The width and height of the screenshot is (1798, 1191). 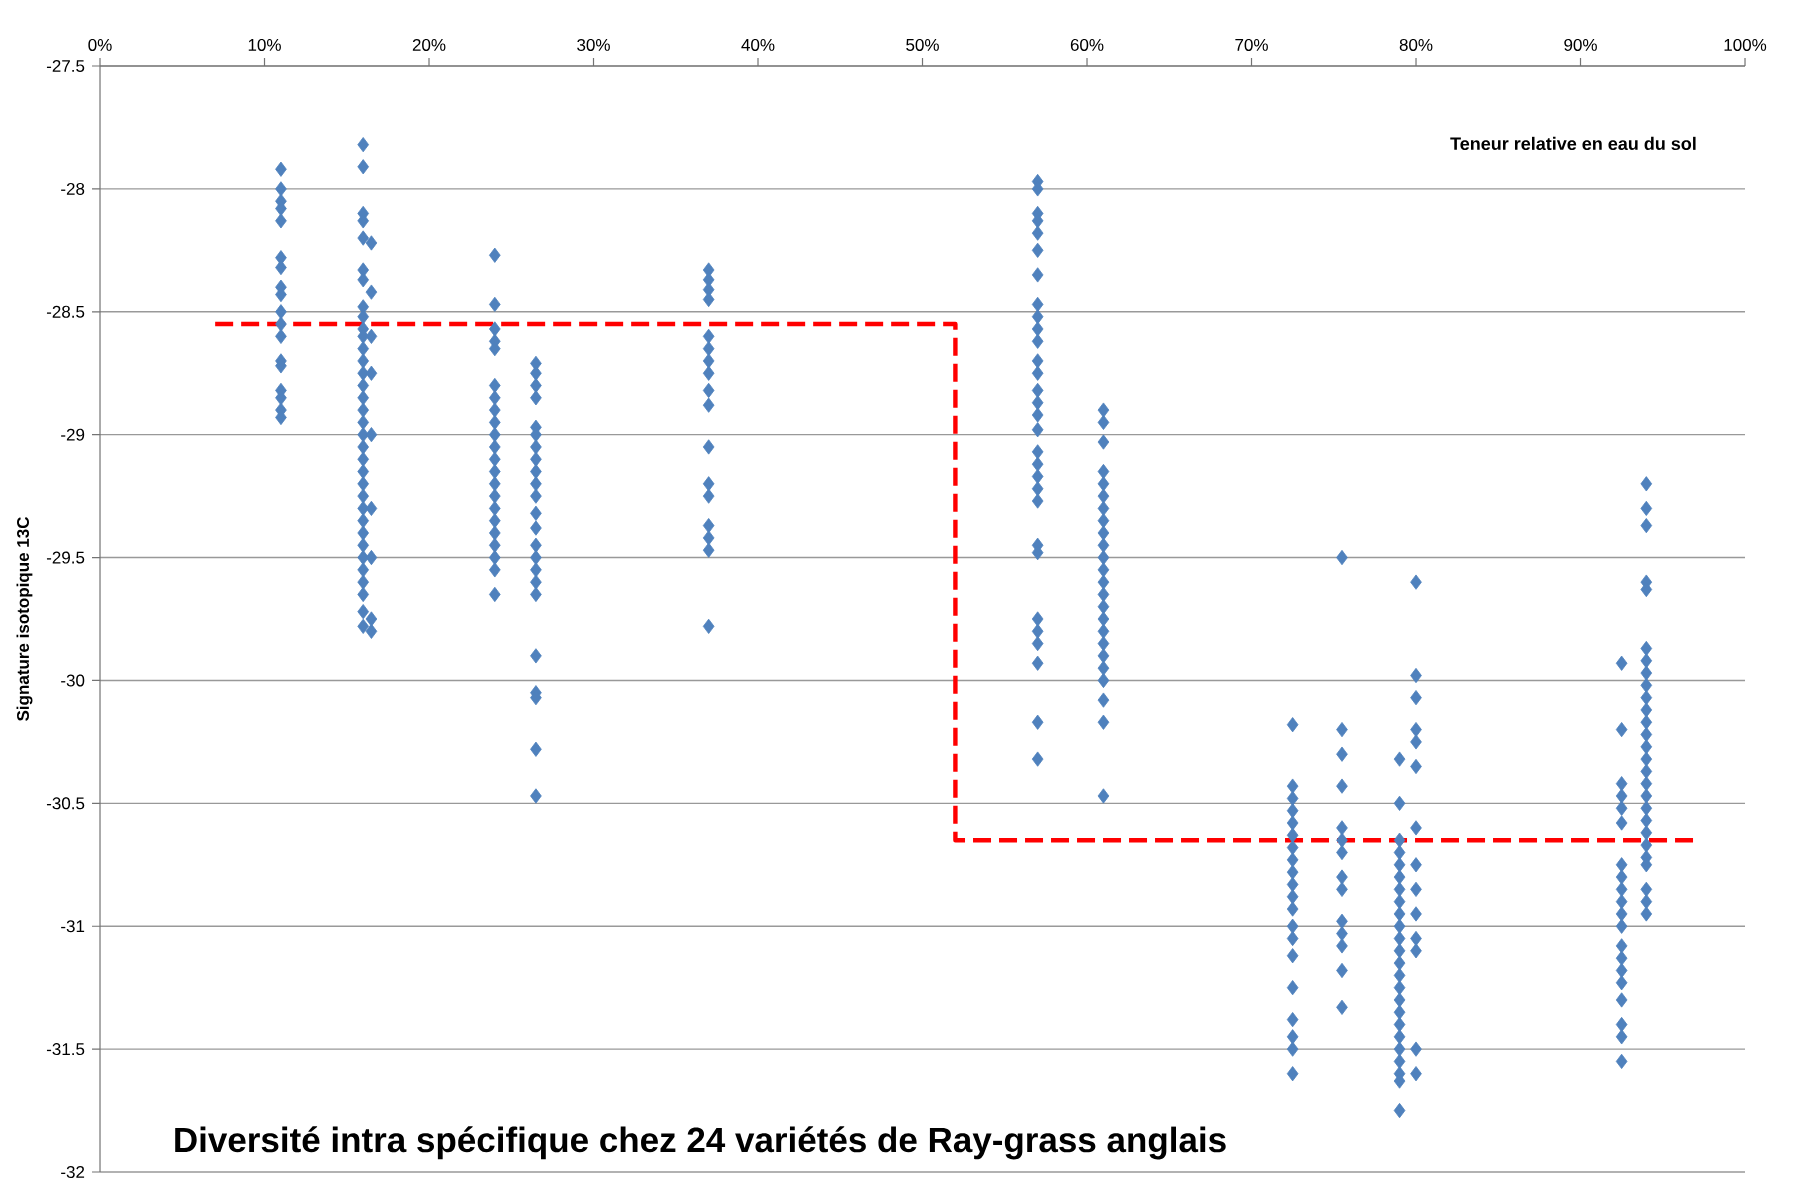 I want to click on x-tick-label: 40%, so click(x=758, y=44).